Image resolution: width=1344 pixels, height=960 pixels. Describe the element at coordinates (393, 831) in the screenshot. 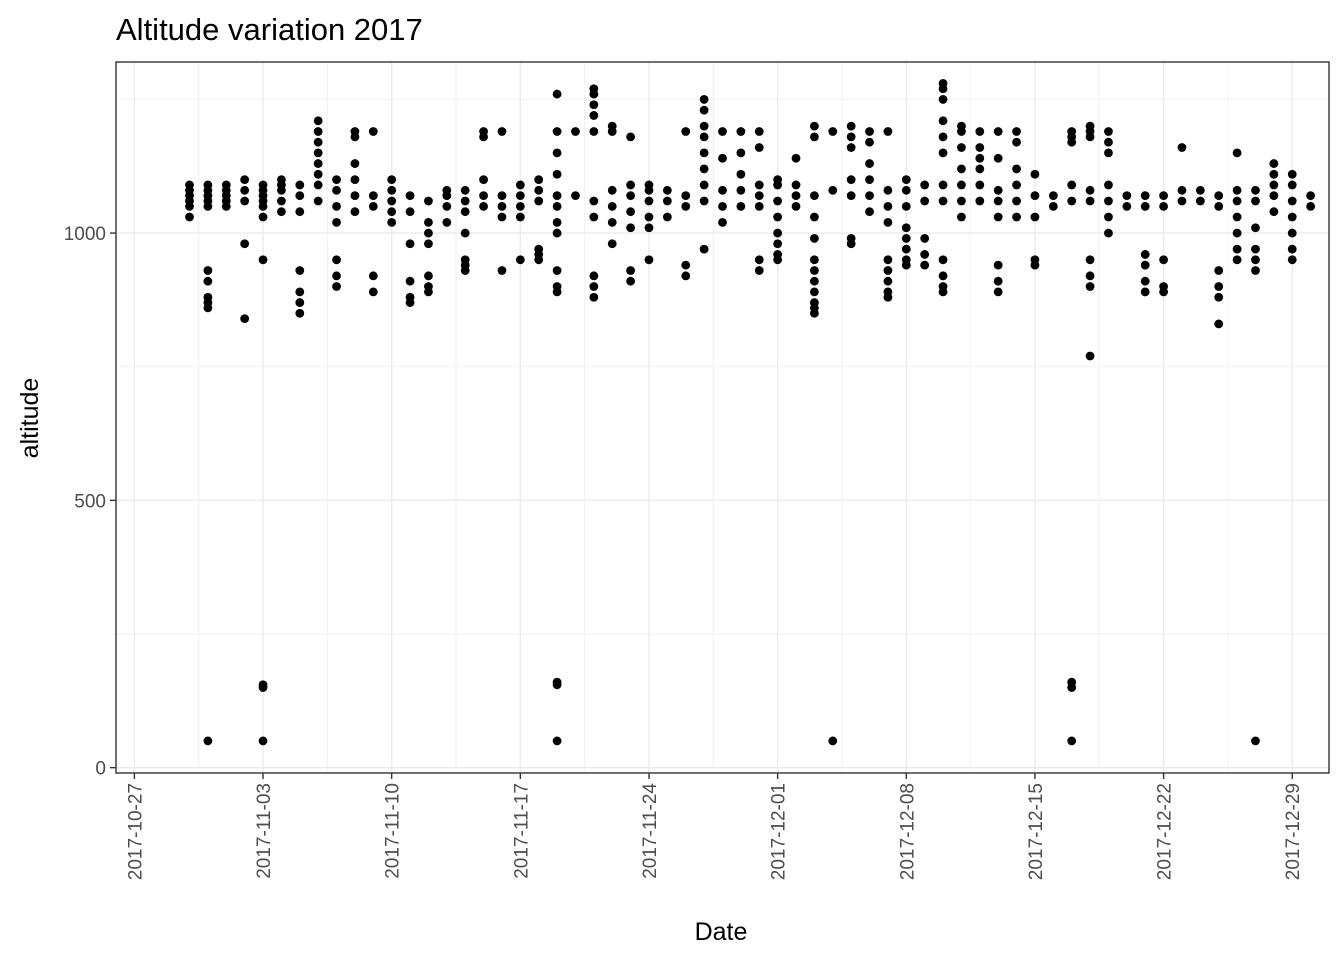

I see `x-tick-label: 2017-11-10` at that location.